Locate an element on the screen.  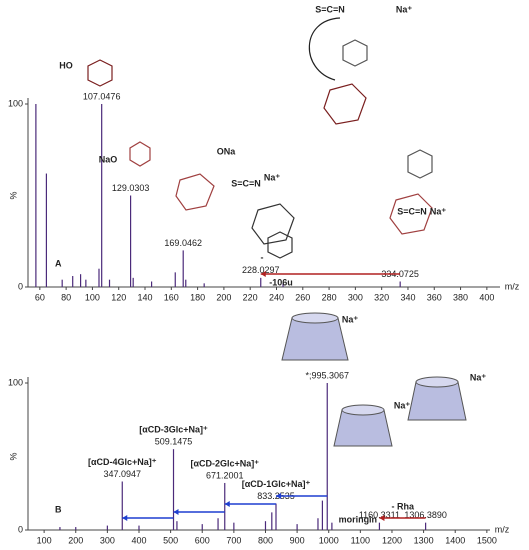
x-tick-label: 900 is located at coordinates (297, 540).